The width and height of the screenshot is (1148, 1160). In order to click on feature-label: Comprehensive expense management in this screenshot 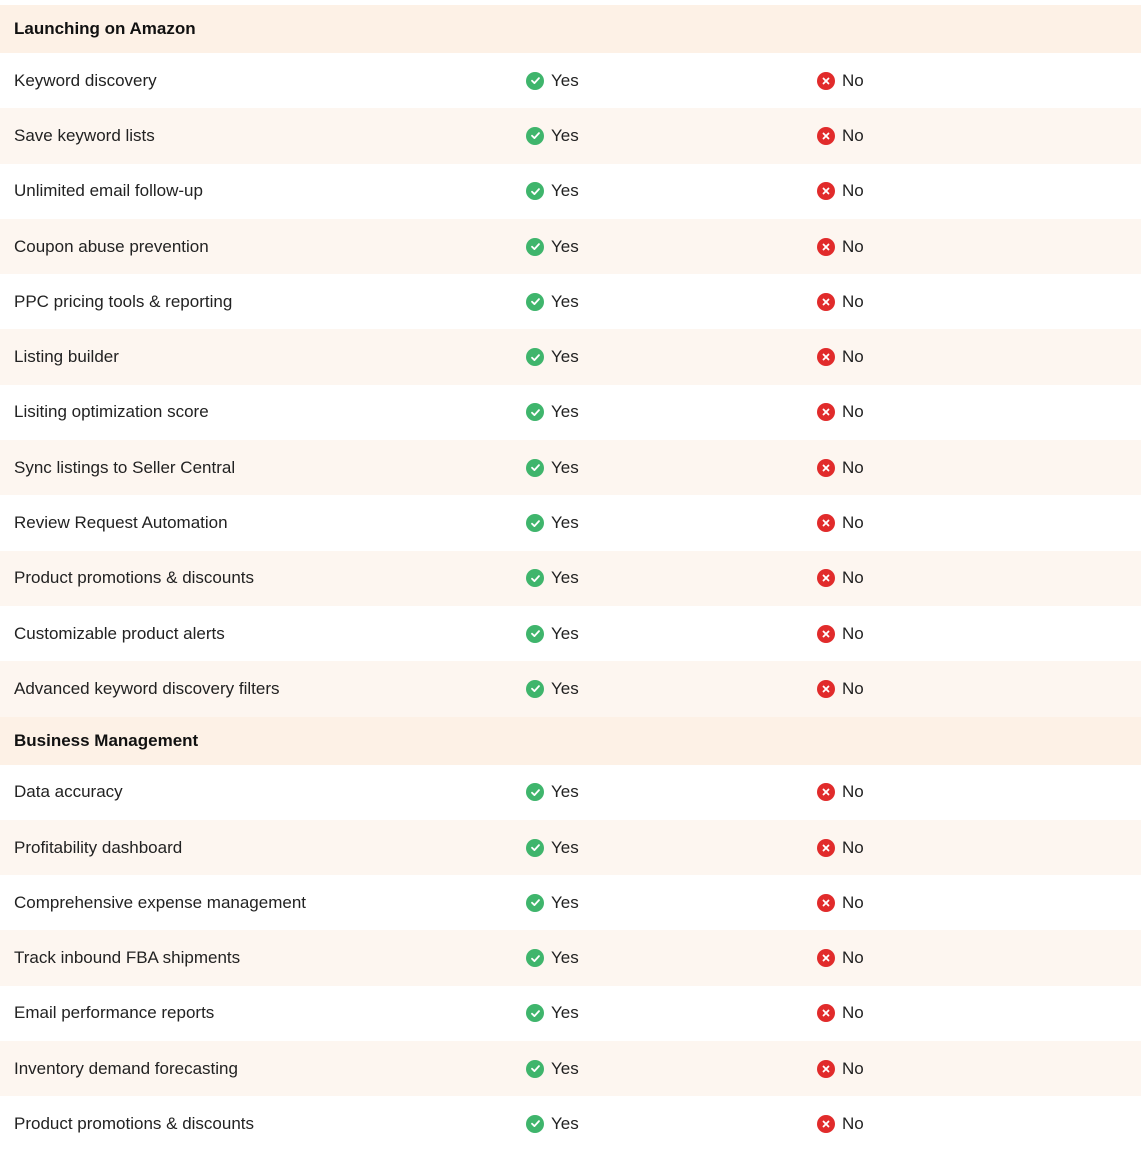, I will do `click(160, 902)`.